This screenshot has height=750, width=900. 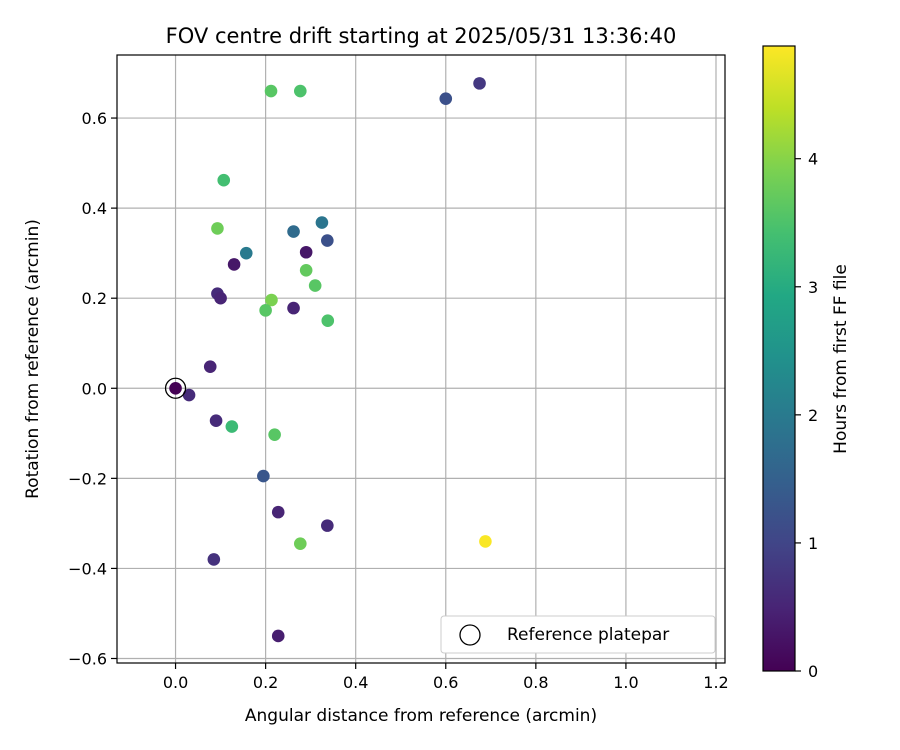 I want to click on colorbar-ticks: 0 1 2 3 4, so click(x=806, y=415).